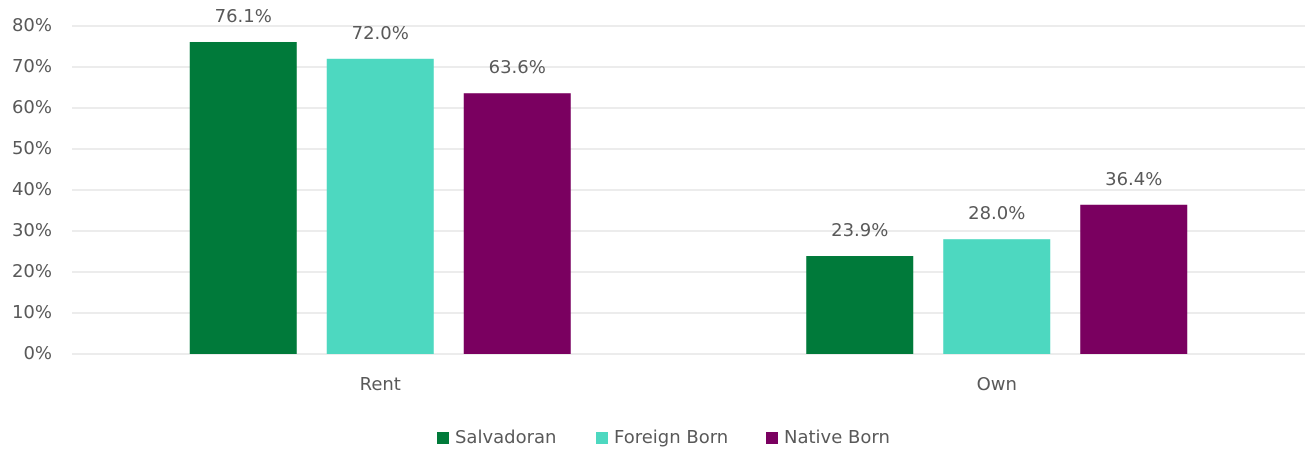 Image resolution: width=1310 pixels, height=454 pixels. I want to click on y-tick-label: 80%, so click(32, 25).